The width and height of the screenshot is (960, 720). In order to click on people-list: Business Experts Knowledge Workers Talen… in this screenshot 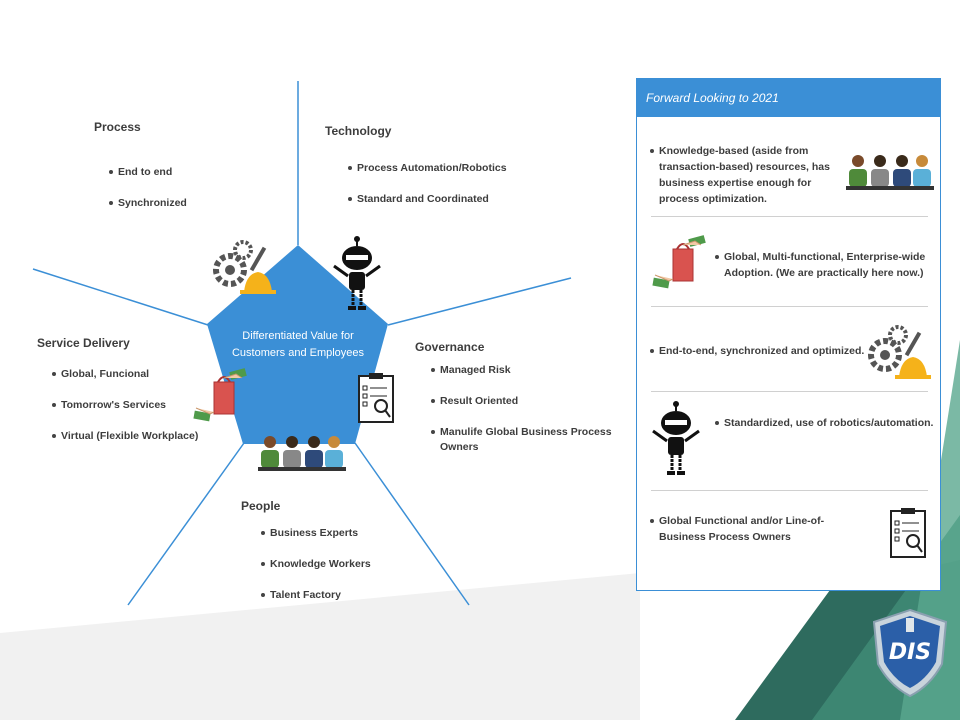, I will do `click(316, 572)`.